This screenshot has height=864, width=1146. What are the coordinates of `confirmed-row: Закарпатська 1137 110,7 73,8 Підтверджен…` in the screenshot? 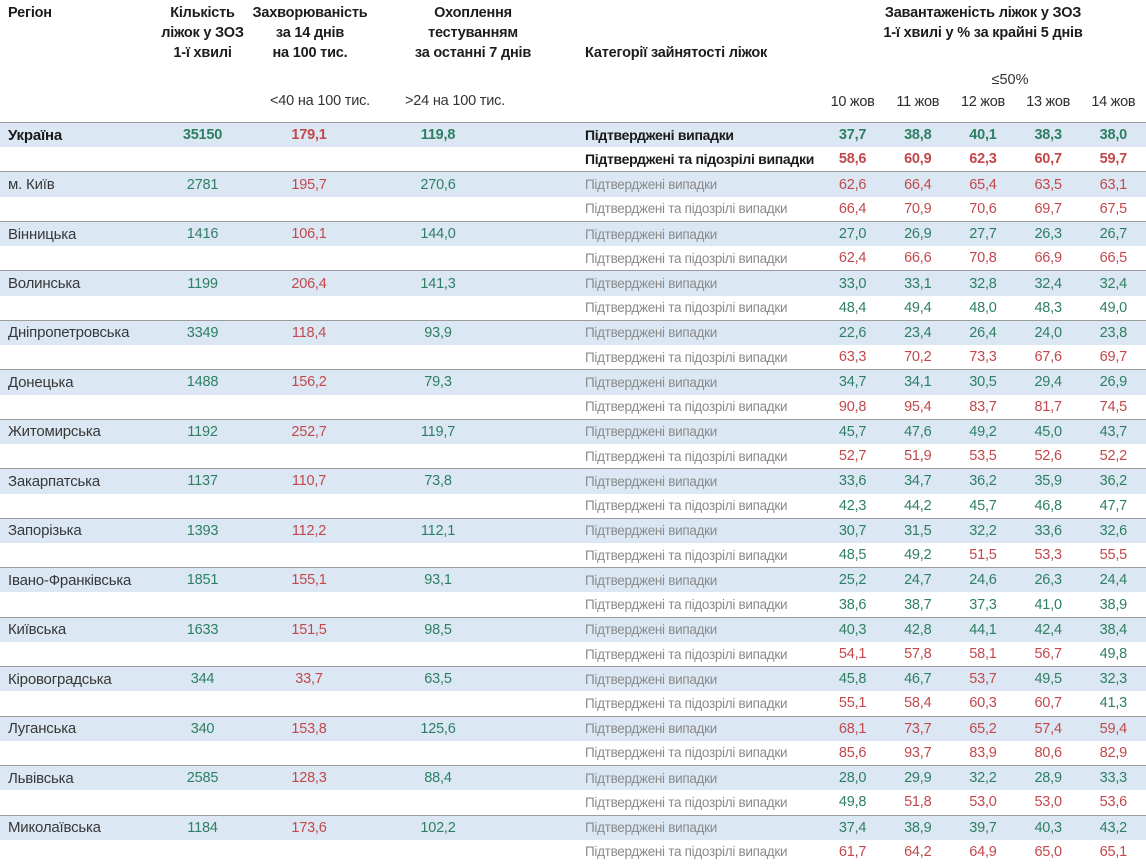 It's located at (573, 481).